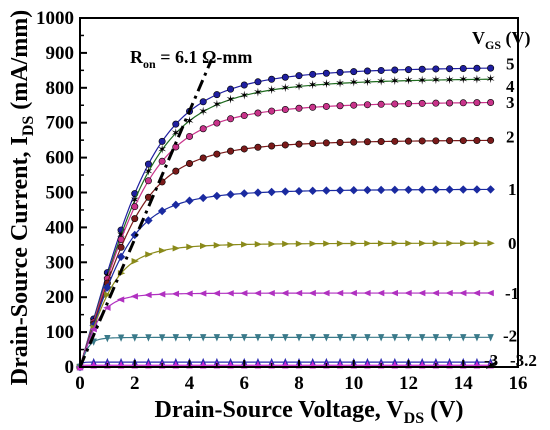 The width and height of the screenshot is (550, 430). What do you see at coordinates (518, 383) in the screenshot?
I see `x-tick-label: 16` at bounding box center [518, 383].